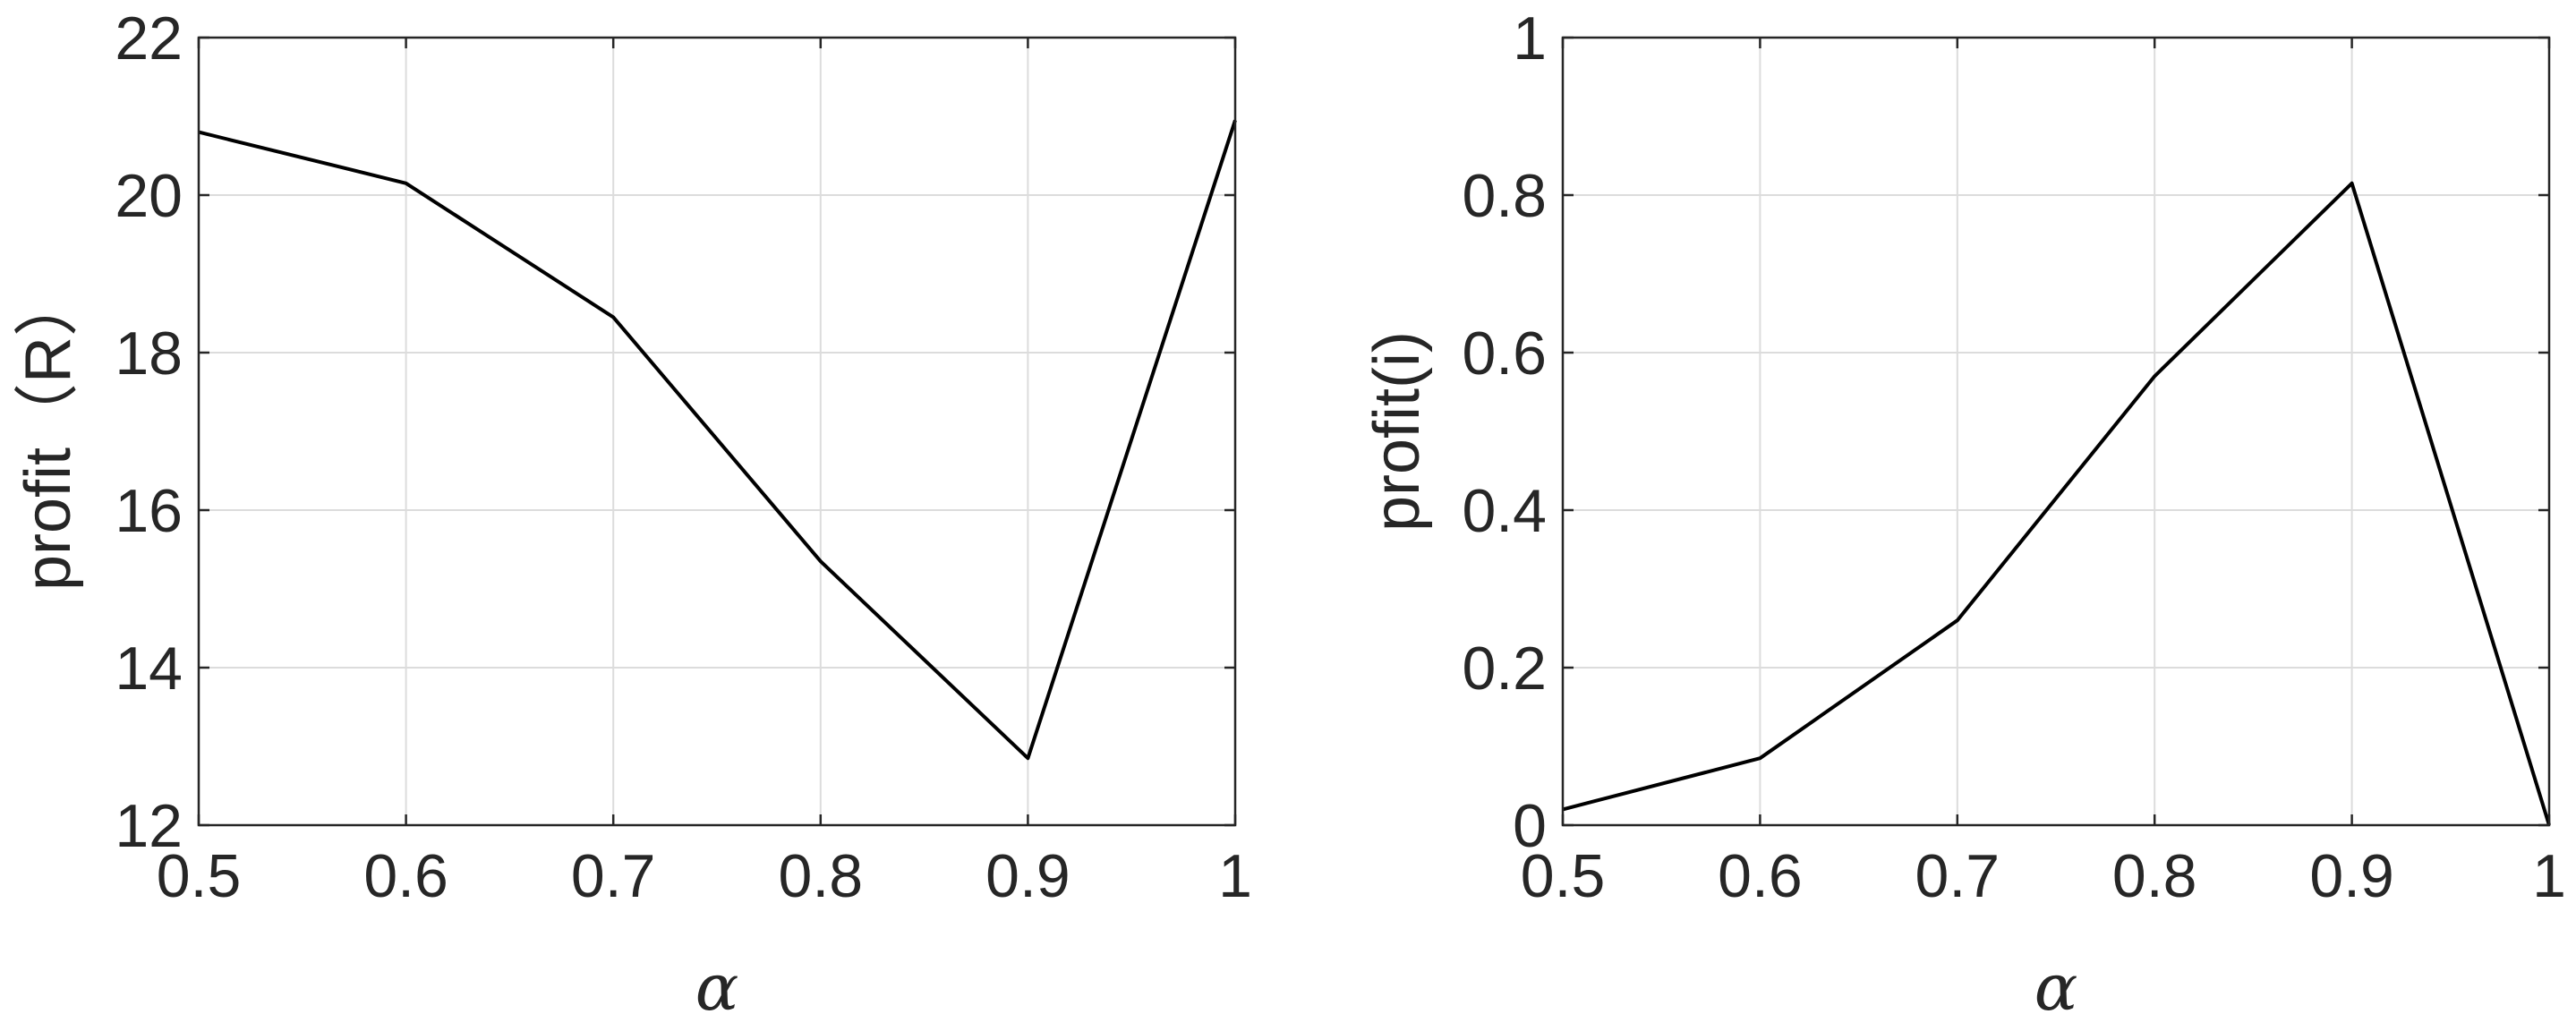 The width and height of the screenshot is (2576, 1031). What do you see at coordinates (821, 876) in the screenshot?
I see `left-x-tick-label: 0.8` at bounding box center [821, 876].